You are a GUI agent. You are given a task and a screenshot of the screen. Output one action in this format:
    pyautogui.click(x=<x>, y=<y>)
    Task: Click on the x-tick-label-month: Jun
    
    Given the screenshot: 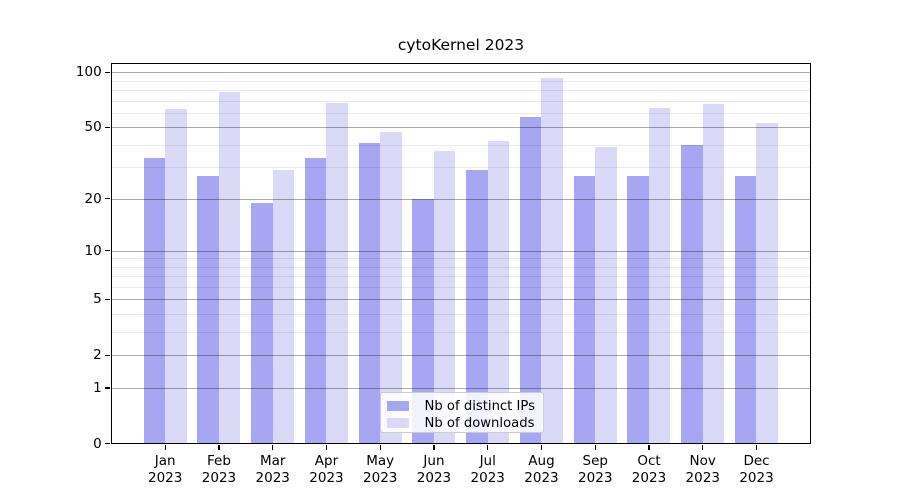 What is the action you would take?
    pyautogui.click(x=434, y=460)
    